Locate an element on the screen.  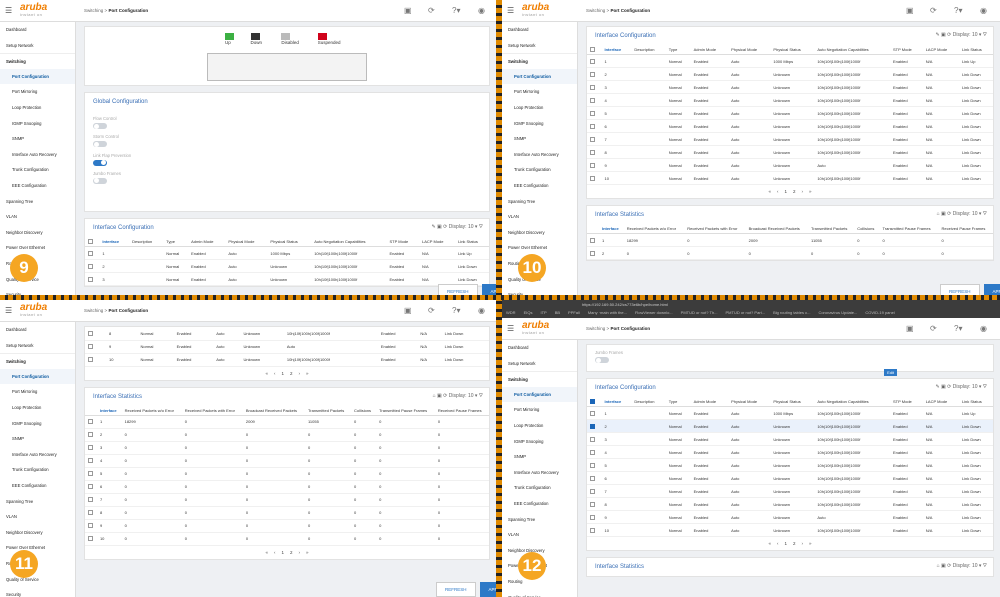
bookmark-item: ITP is located at coordinates (543, 312).